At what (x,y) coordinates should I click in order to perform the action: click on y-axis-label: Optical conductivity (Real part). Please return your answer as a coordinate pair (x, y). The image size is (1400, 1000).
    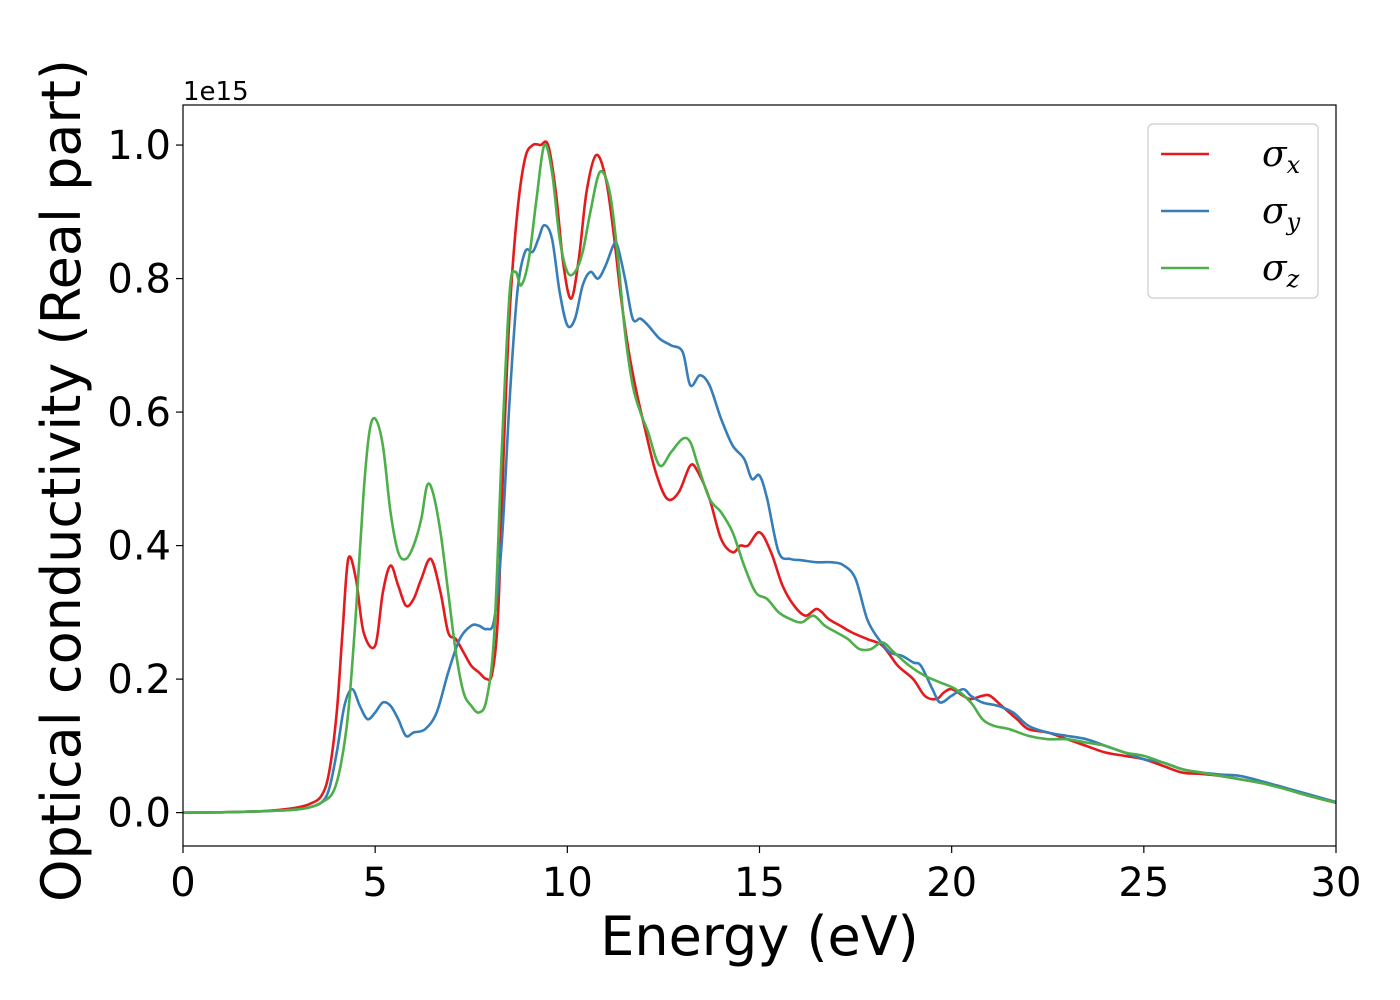
    Looking at the image, I should click on (61, 480).